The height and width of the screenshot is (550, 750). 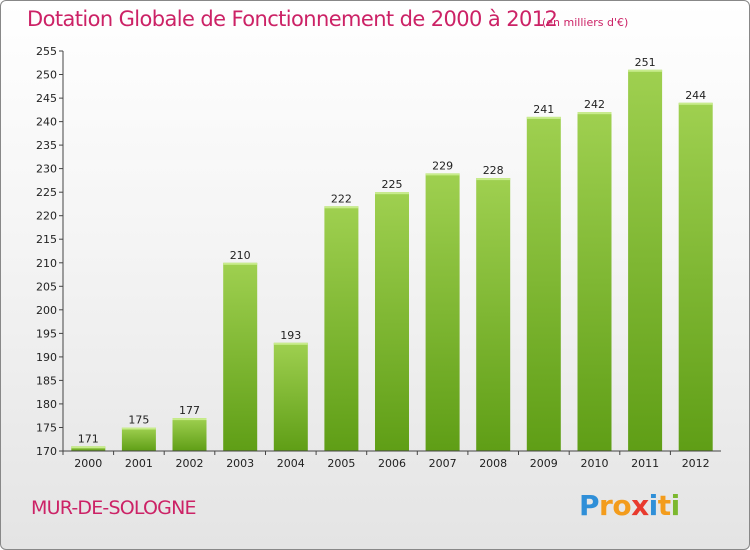 I want to click on bar-2012, so click(x=695, y=277).